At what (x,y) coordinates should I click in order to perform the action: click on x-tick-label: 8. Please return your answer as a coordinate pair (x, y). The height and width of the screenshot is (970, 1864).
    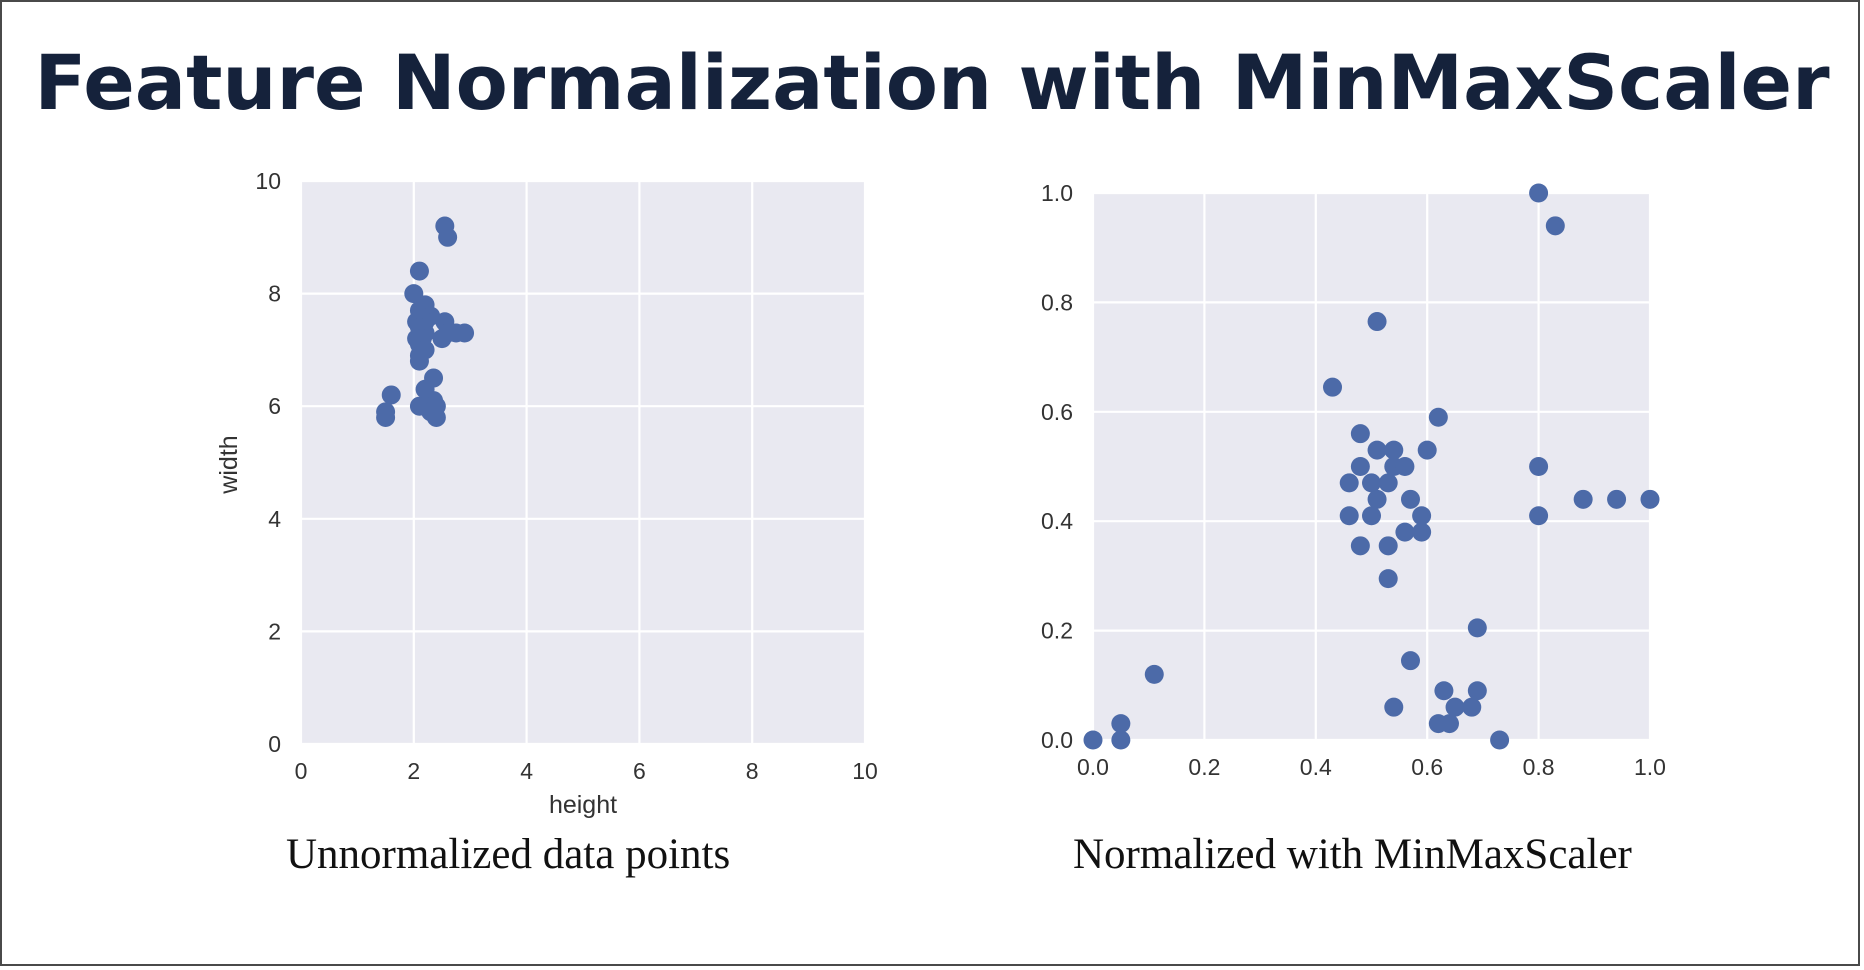
    Looking at the image, I should click on (752, 771).